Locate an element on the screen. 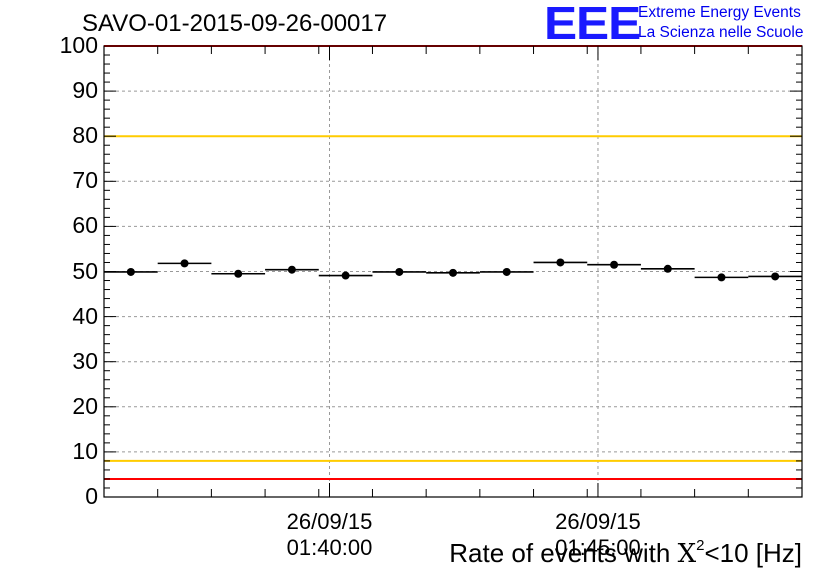 This screenshot has width=836, height=572. x-tick-label-time: 01:45:00 is located at coordinates (598, 547).